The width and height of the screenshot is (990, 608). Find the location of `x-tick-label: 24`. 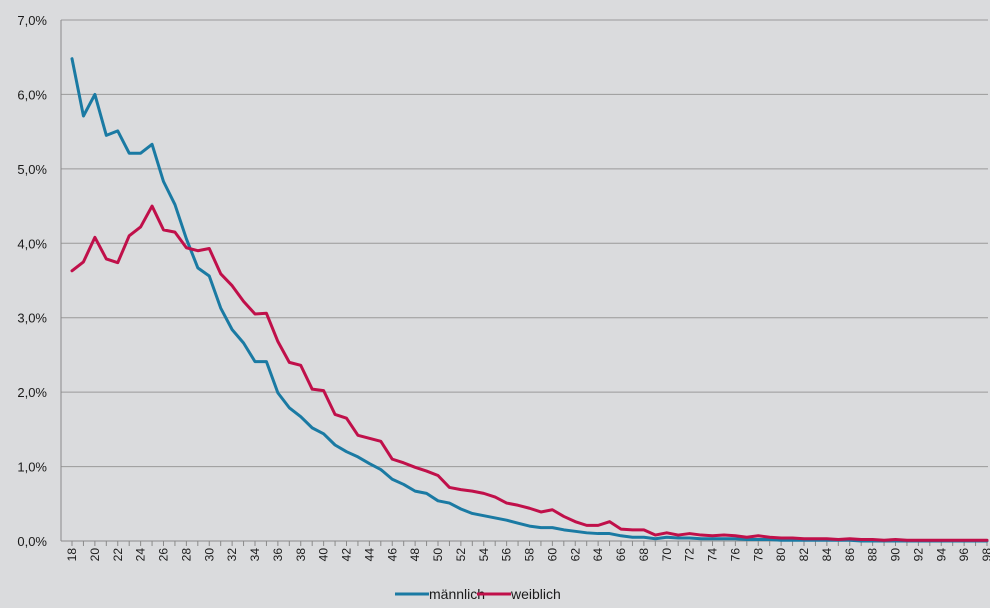

x-tick-label: 24 is located at coordinates (141, 555).